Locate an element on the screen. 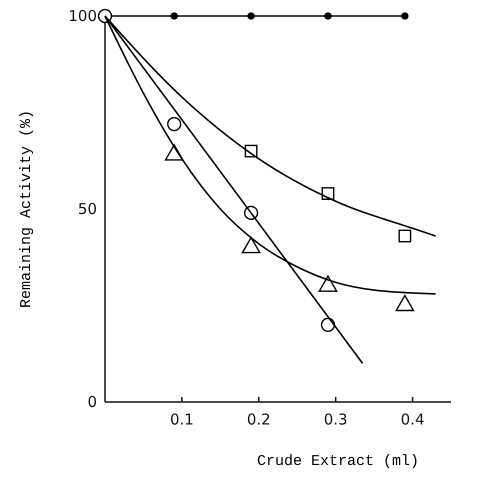 The width and height of the screenshot is (501, 485). y-tick-label: 50 is located at coordinates (87, 209).